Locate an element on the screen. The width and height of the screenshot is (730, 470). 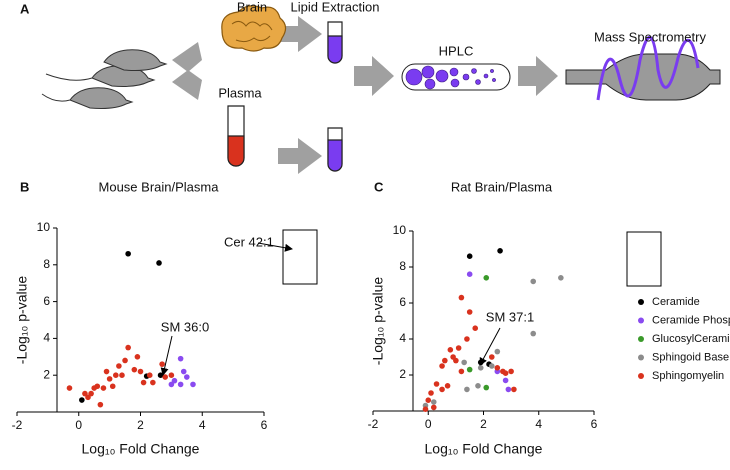
legend-label: Sphingomyelin is located at coordinates (688, 376).